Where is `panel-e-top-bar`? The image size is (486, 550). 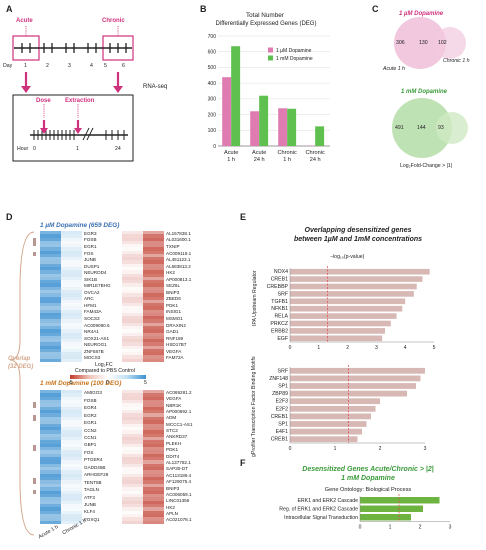
panel-e-top-bar is located at coordinates (356, 279).